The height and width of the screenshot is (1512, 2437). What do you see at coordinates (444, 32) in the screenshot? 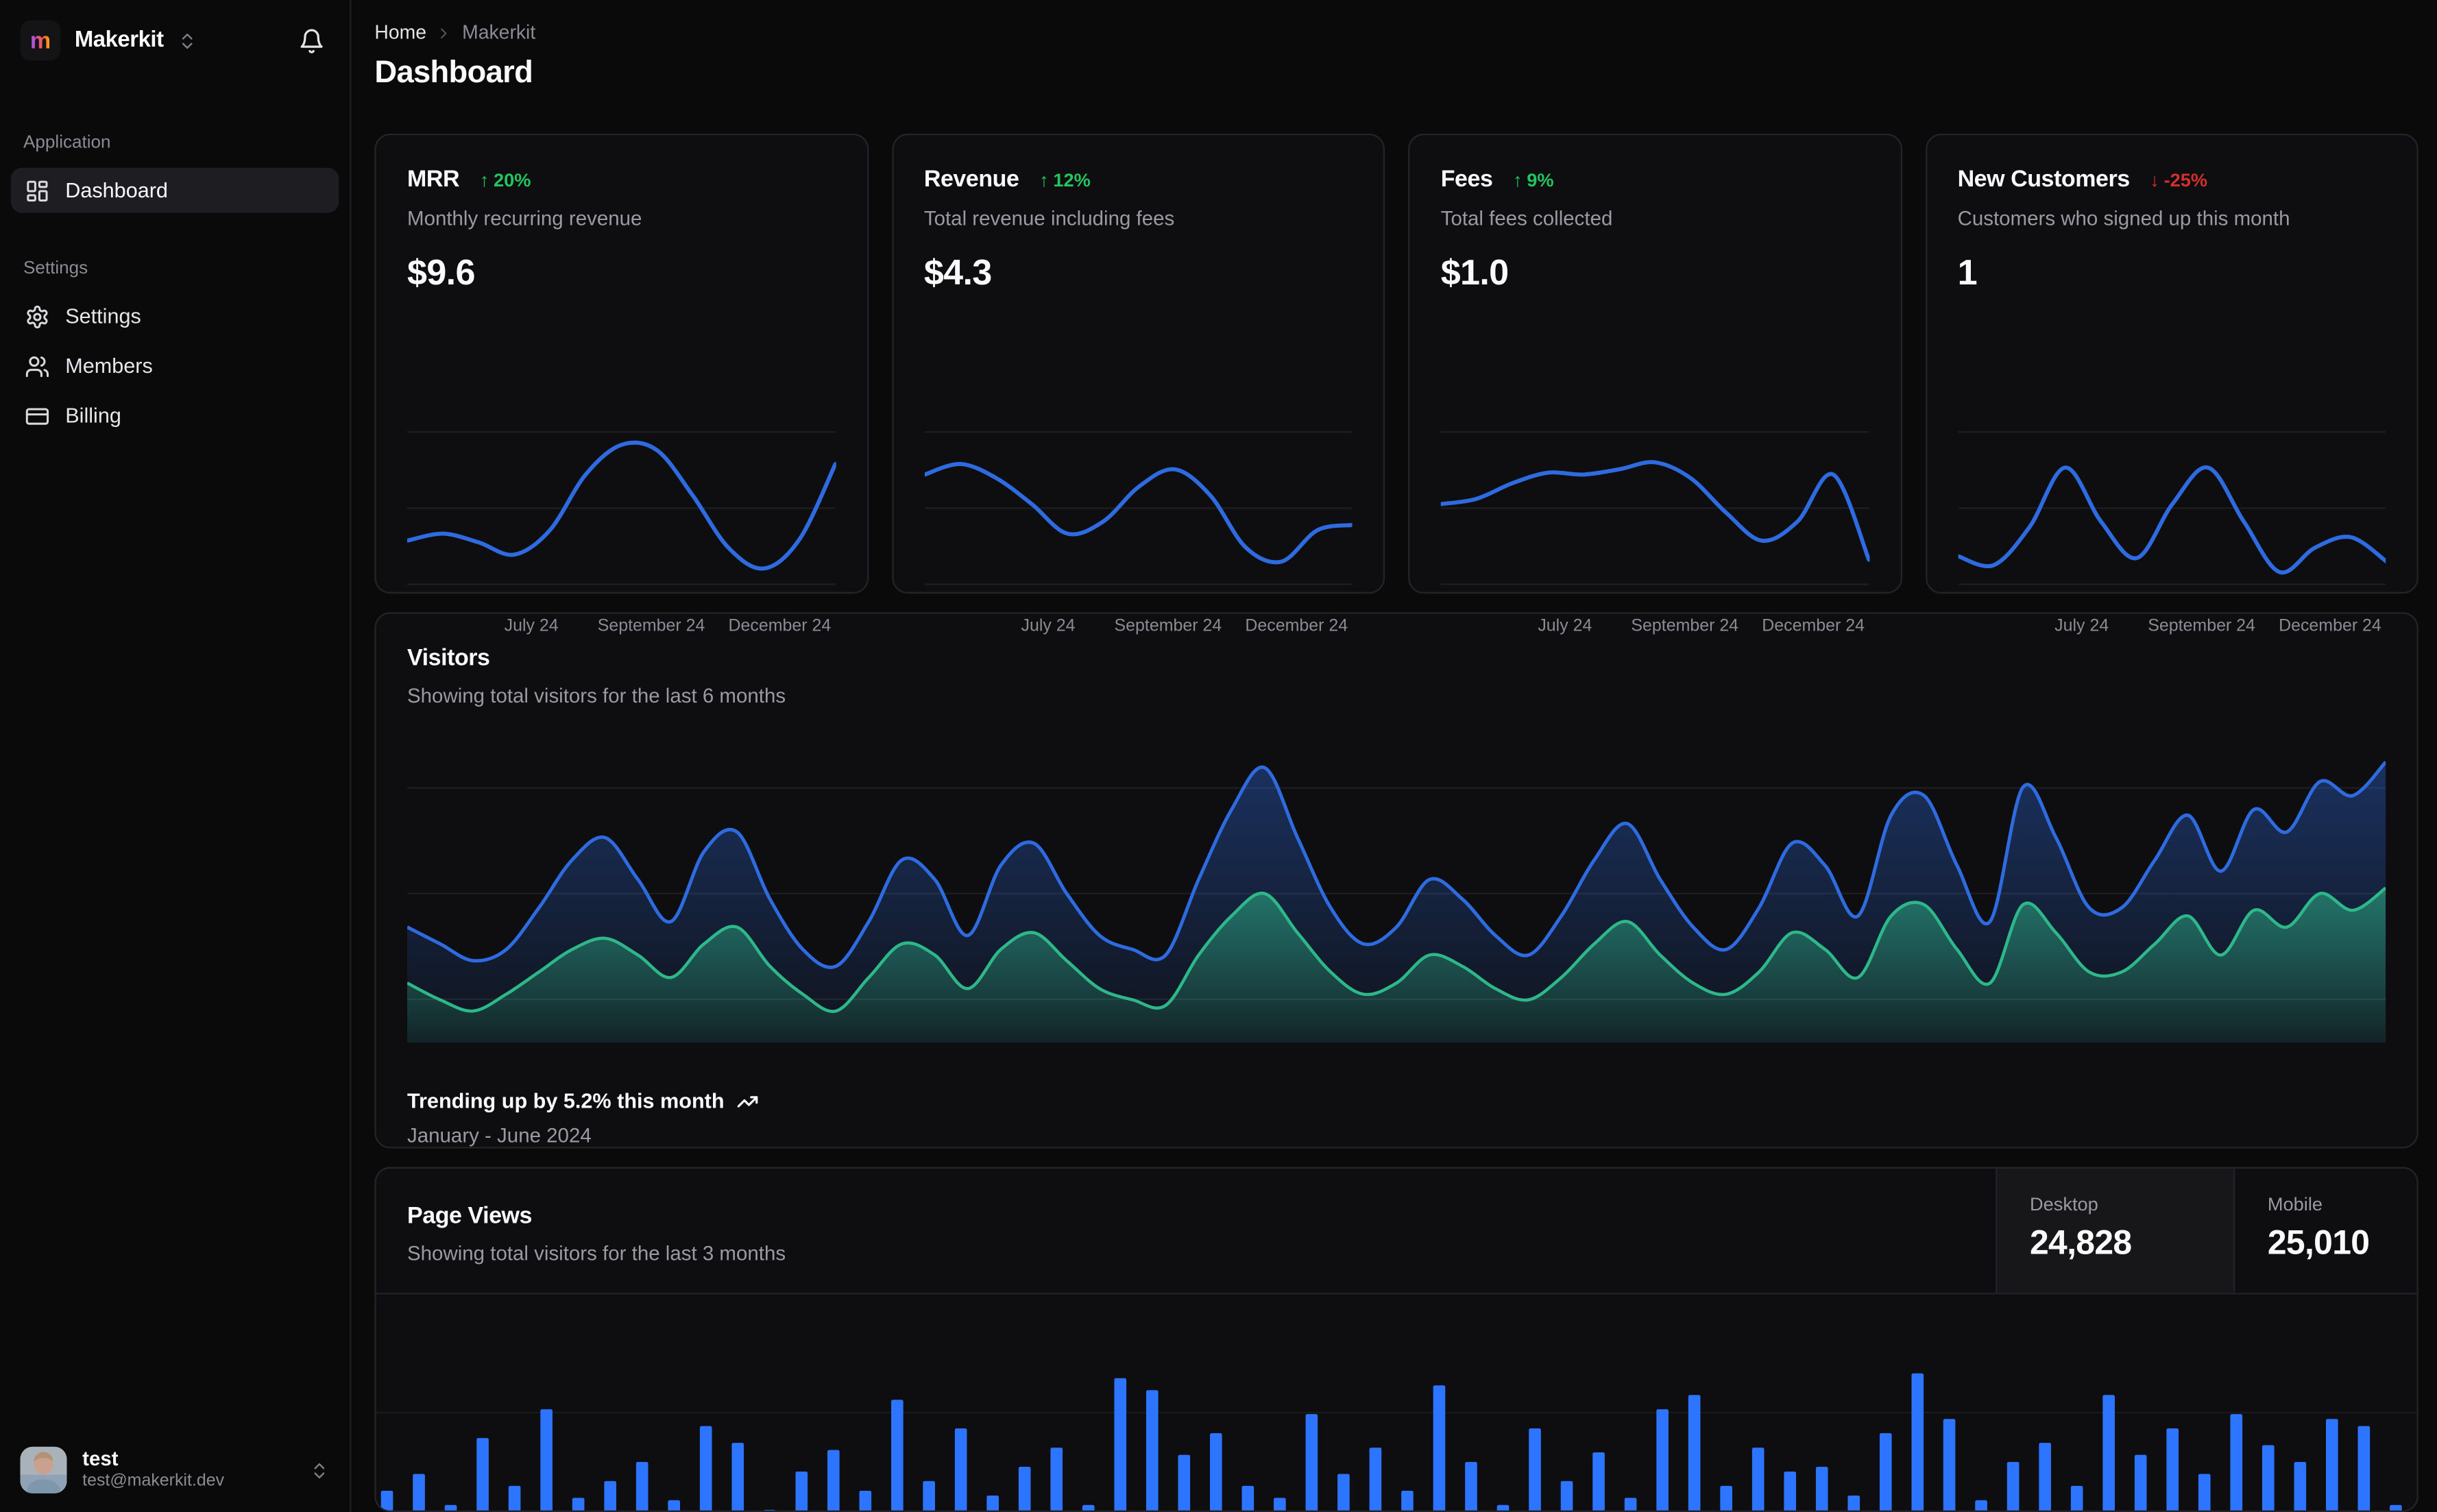
I see `chevron-right-icon` at bounding box center [444, 32].